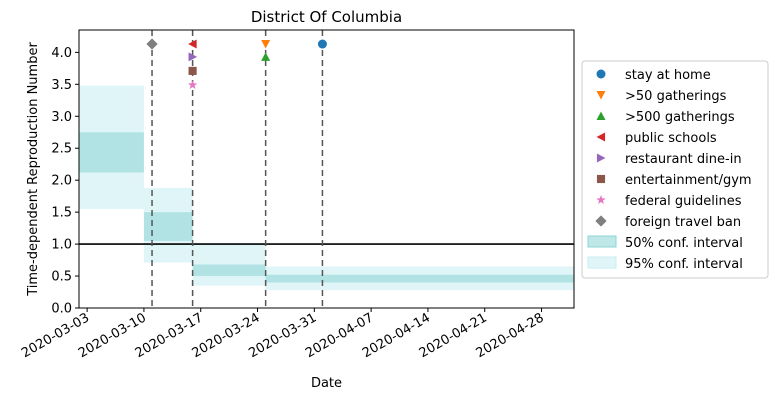  I want to click on y-tick-label: 3.5, so click(61, 85).